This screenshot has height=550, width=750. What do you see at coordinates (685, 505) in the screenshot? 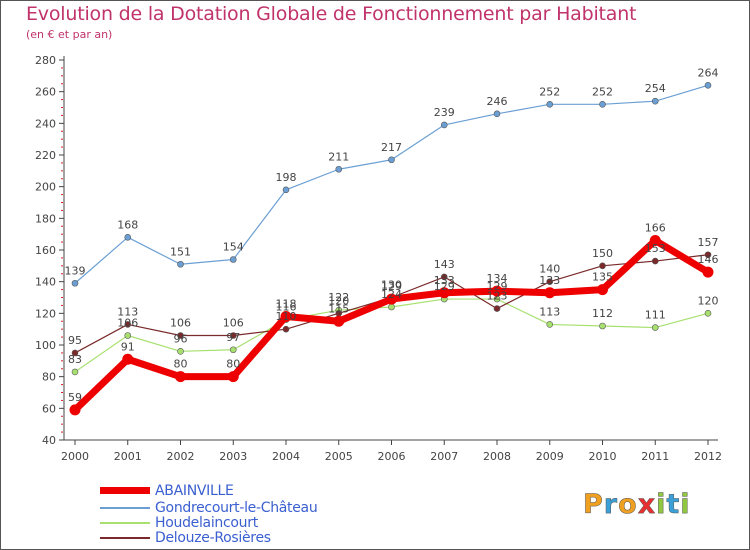
I see `logo-letter: i` at bounding box center [685, 505].